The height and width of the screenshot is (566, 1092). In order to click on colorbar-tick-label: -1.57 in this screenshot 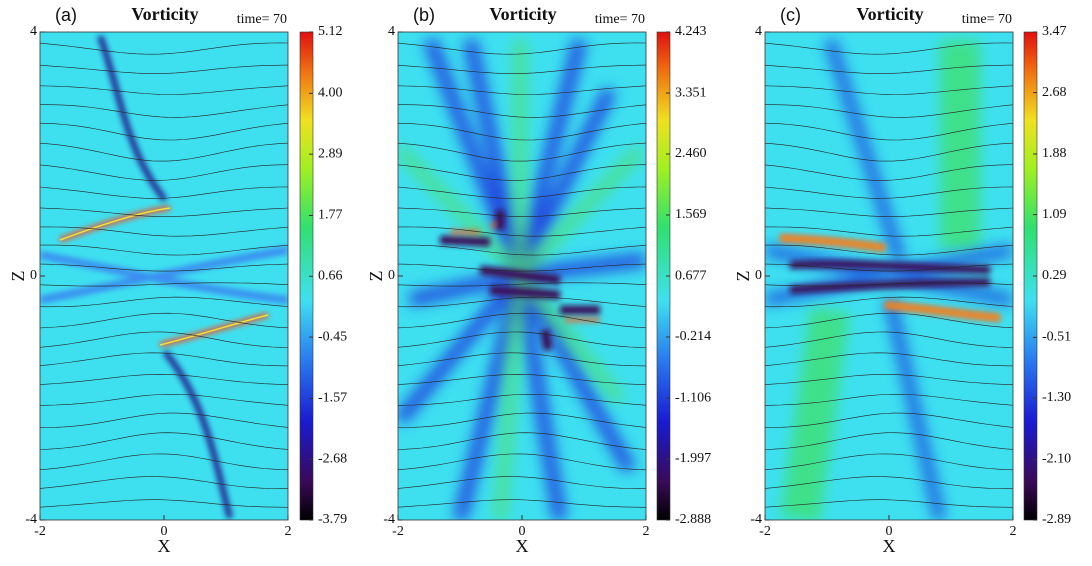, I will do `click(332, 398)`.